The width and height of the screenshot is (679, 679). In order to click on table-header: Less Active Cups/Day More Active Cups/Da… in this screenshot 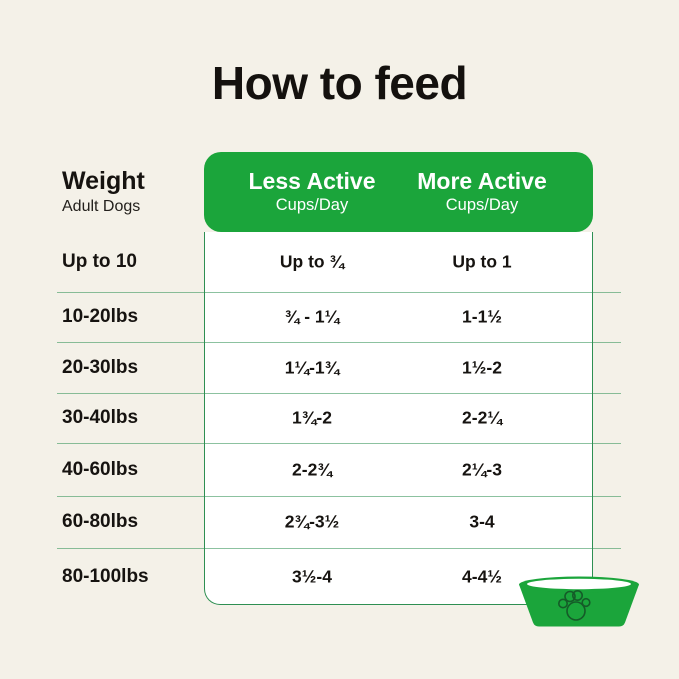, I will do `click(398, 192)`.